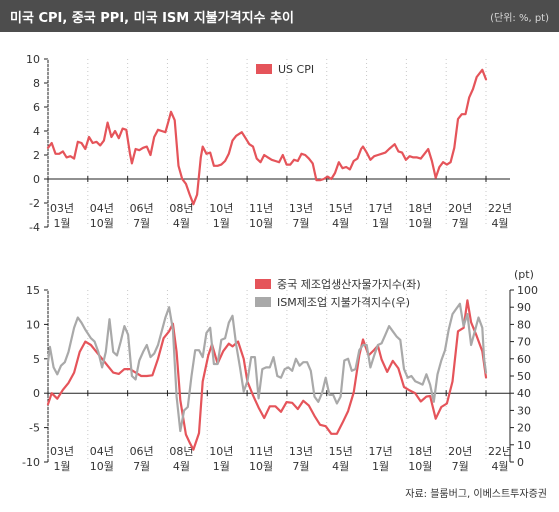  I want to click on y-tick-label-right: 0, so click(520, 462).